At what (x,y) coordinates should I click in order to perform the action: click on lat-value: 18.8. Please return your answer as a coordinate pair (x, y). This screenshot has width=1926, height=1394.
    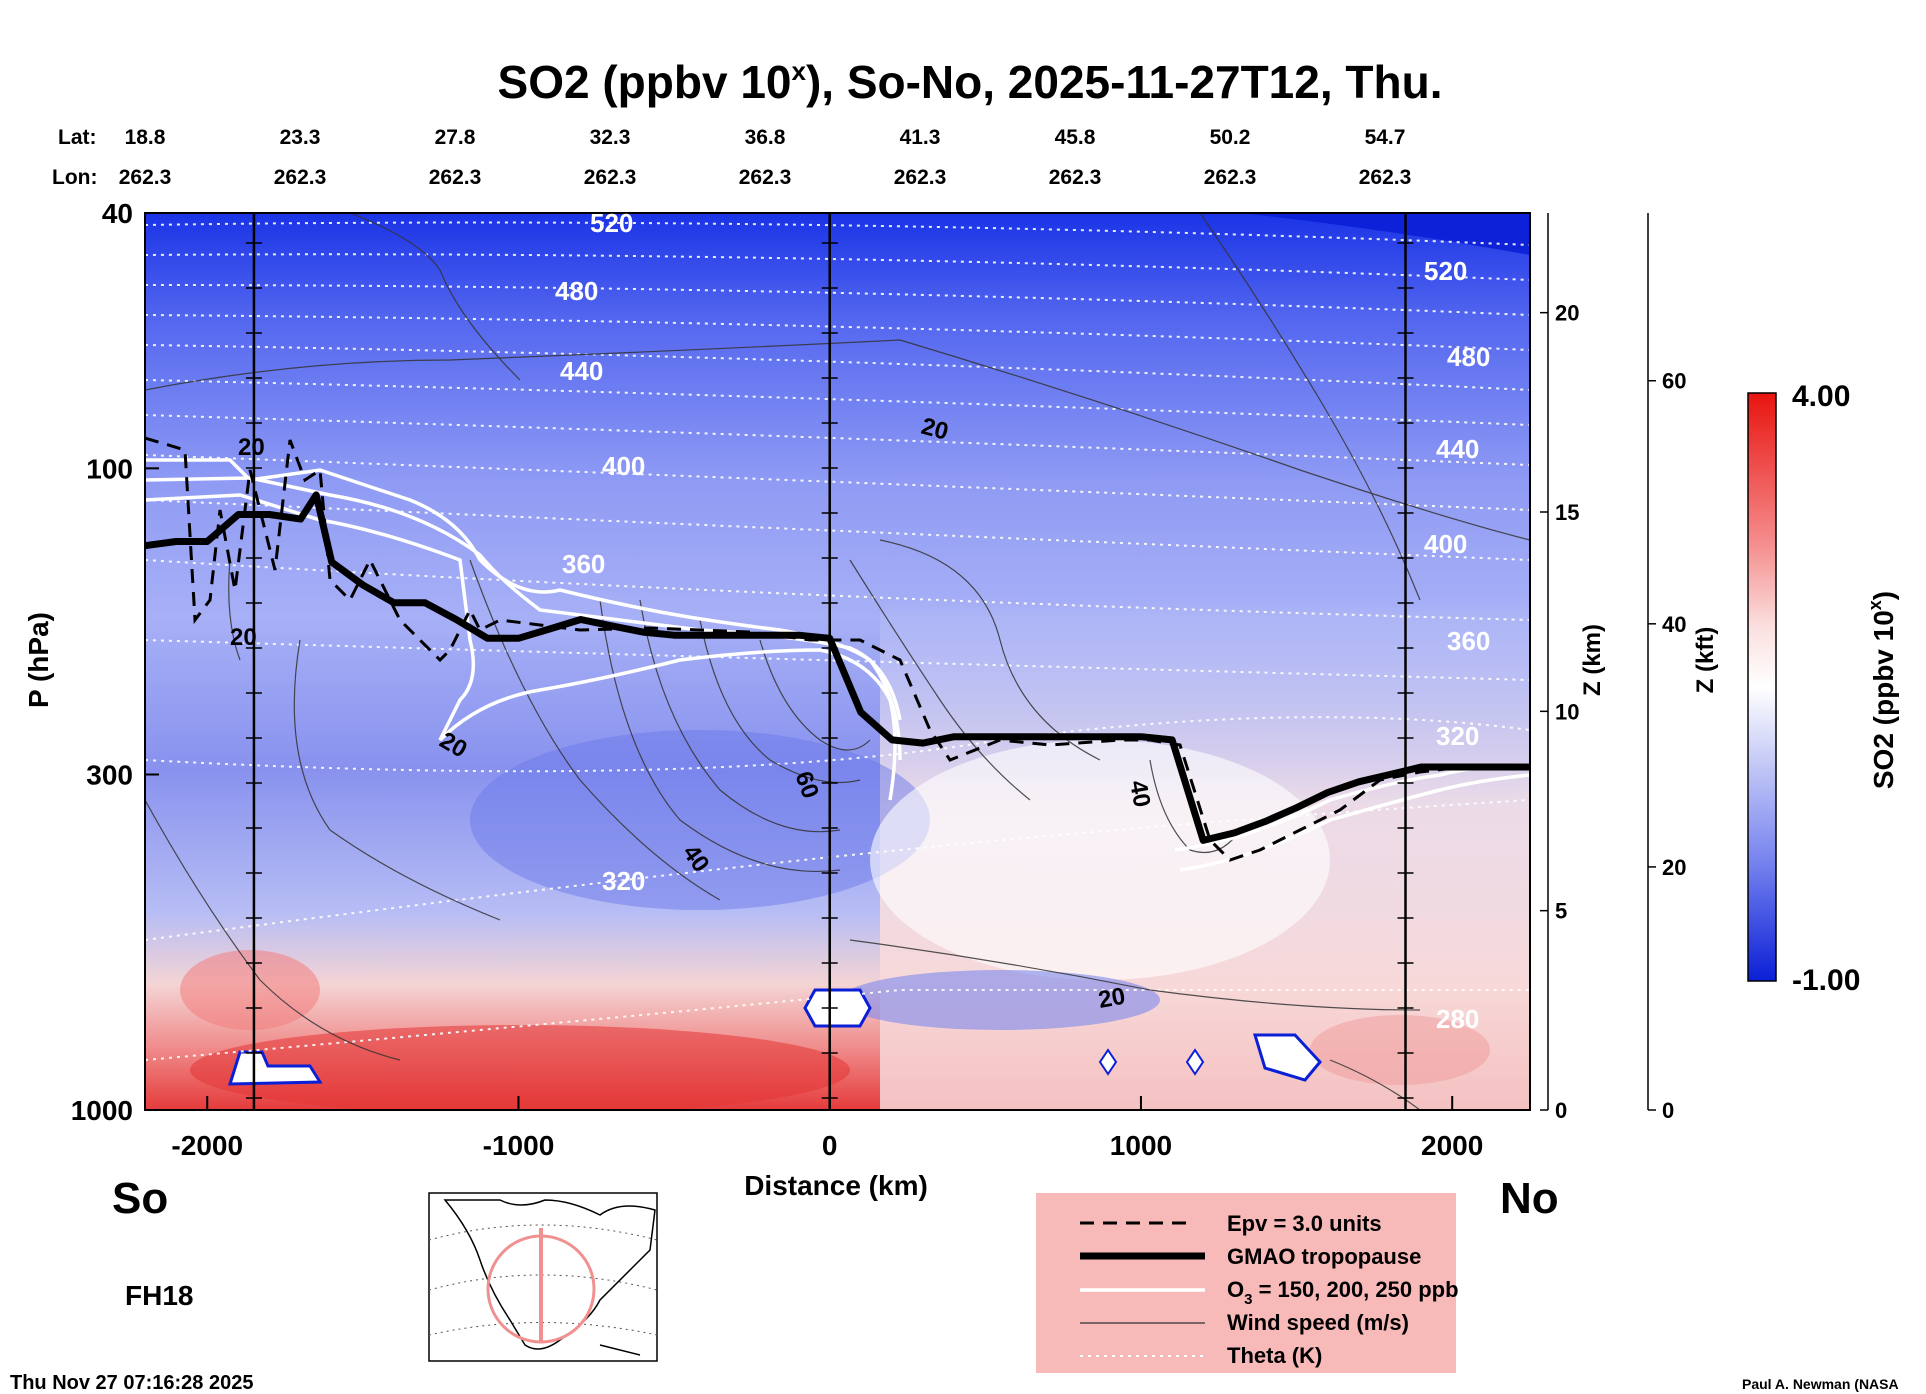
    Looking at the image, I should click on (145, 137).